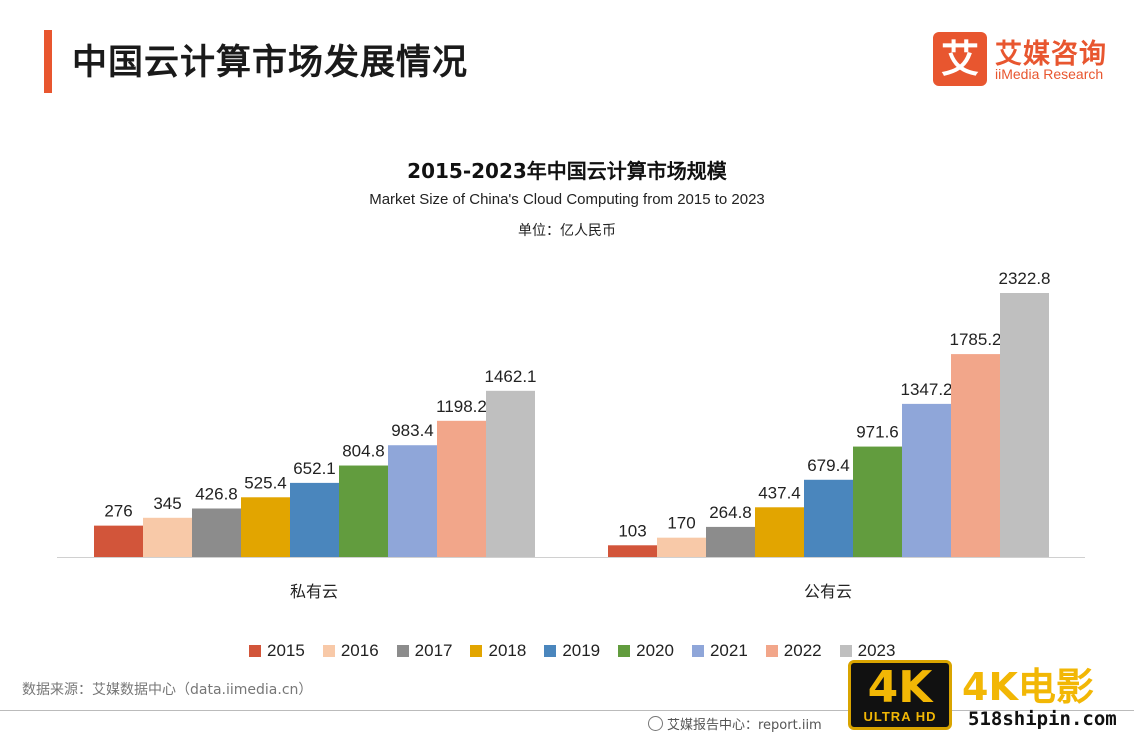 The image size is (1134, 737). I want to click on data-label-1-2023: 2322.8, so click(1025, 278).